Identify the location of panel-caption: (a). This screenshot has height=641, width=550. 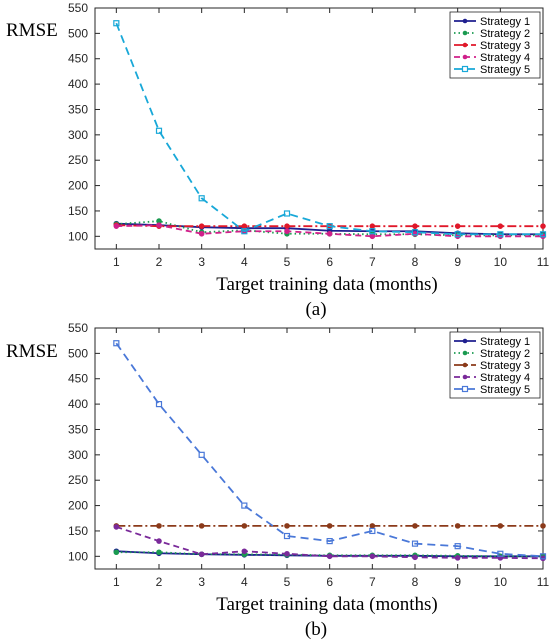
(315, 309).